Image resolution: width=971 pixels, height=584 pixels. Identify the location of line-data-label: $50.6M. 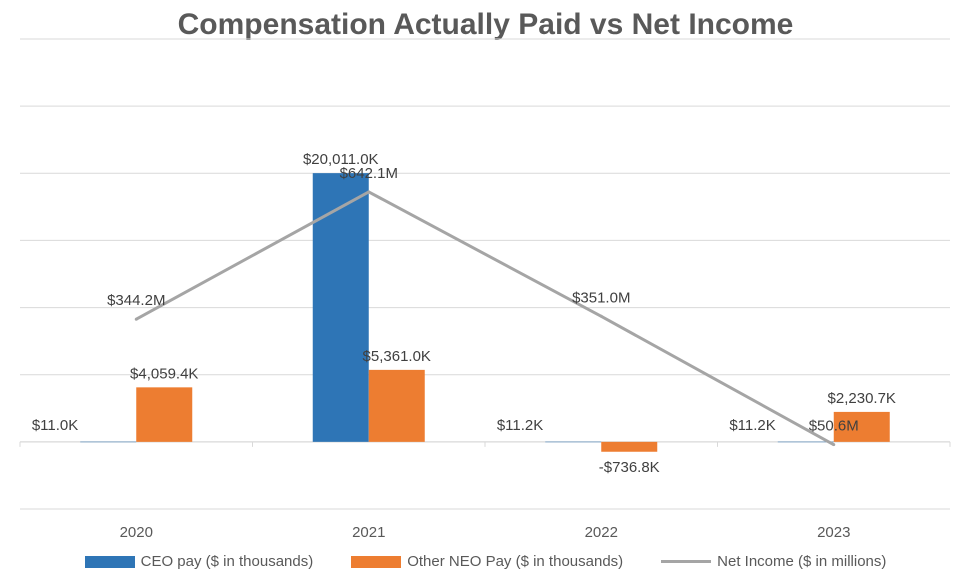
(834, 426).